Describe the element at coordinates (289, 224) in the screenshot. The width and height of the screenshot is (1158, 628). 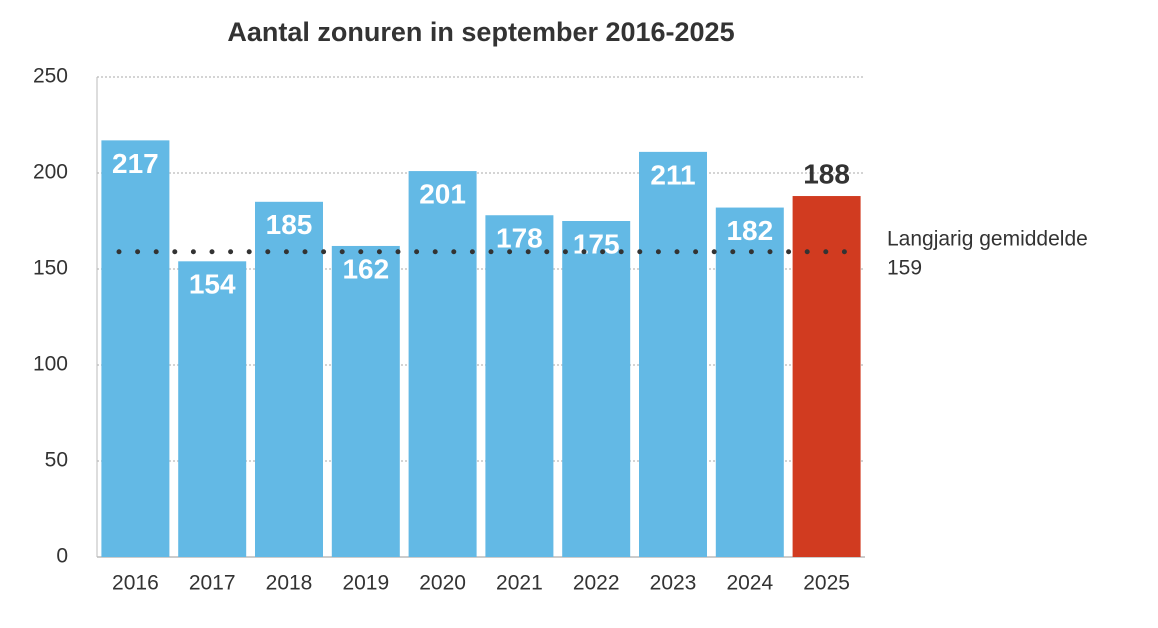
I see `value-label: 185` at that location.